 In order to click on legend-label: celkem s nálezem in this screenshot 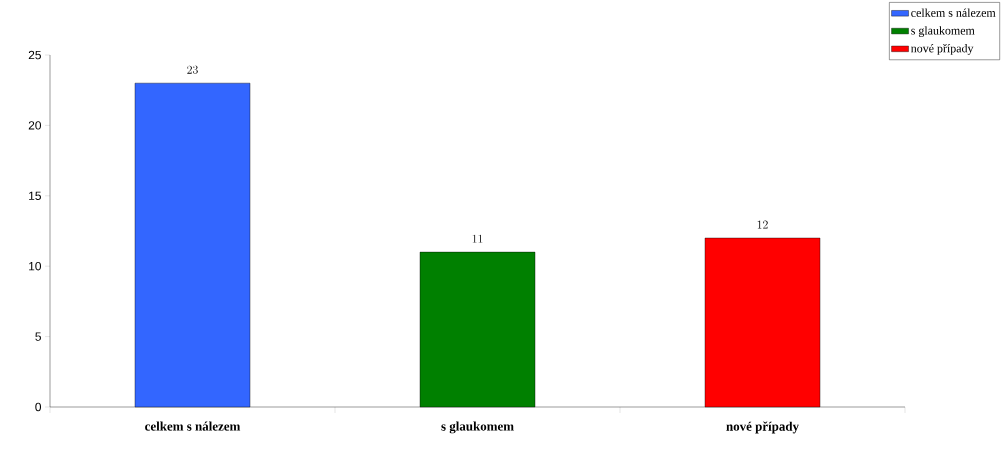, I will do `click(953, 12)`.